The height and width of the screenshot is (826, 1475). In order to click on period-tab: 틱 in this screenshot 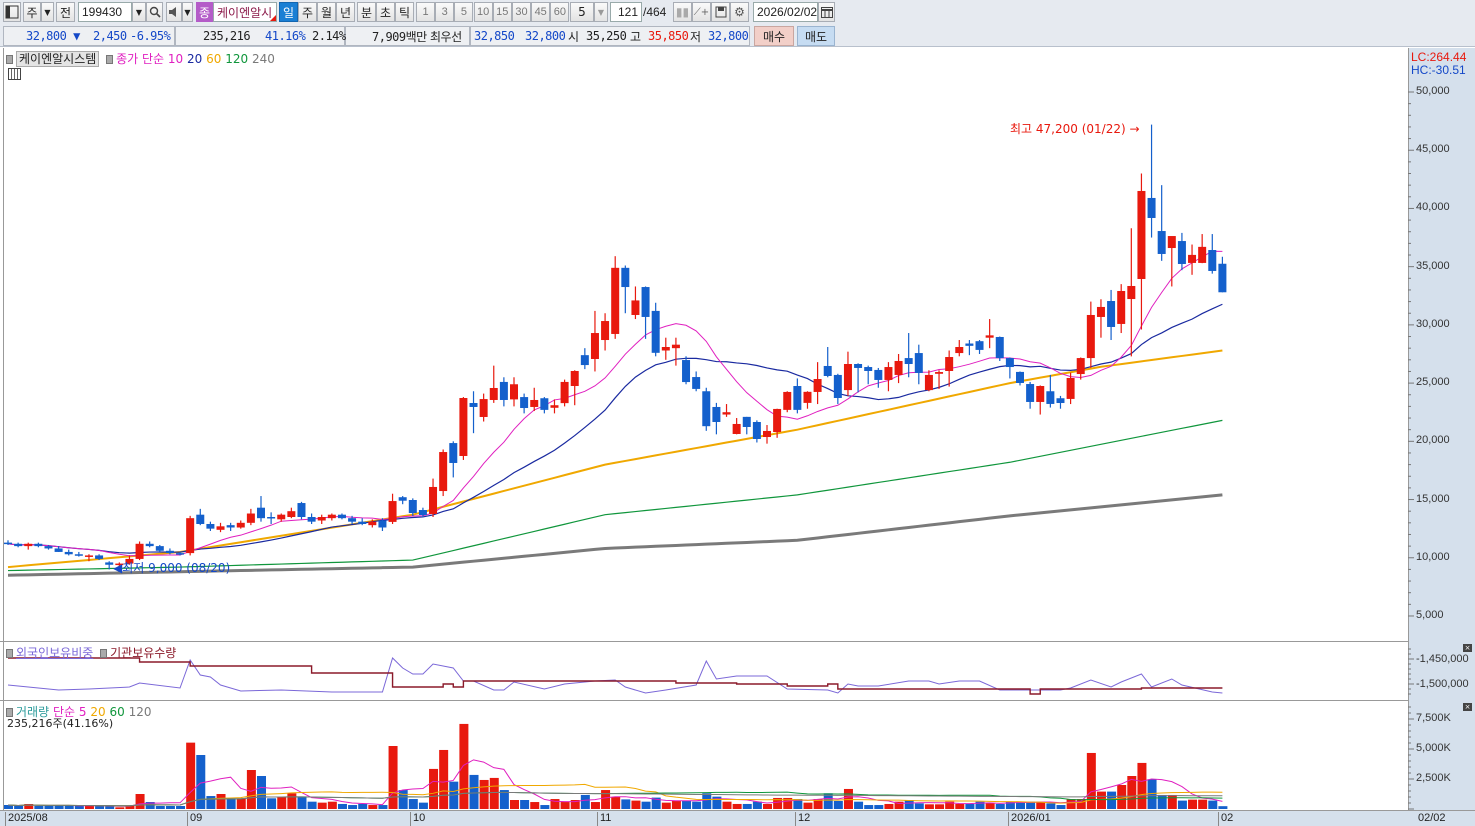, I will do `click(404, 12)`.